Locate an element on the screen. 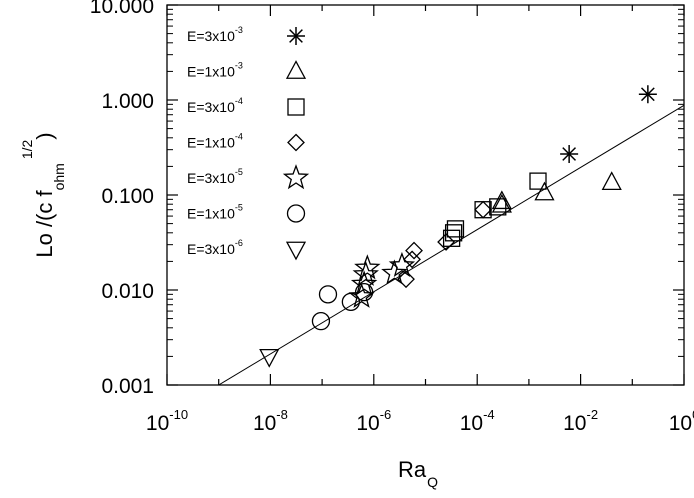 The height and width of the screenshot is (498, 694). y-axis-title-sub: ohm is located at coordinates (59, 176).